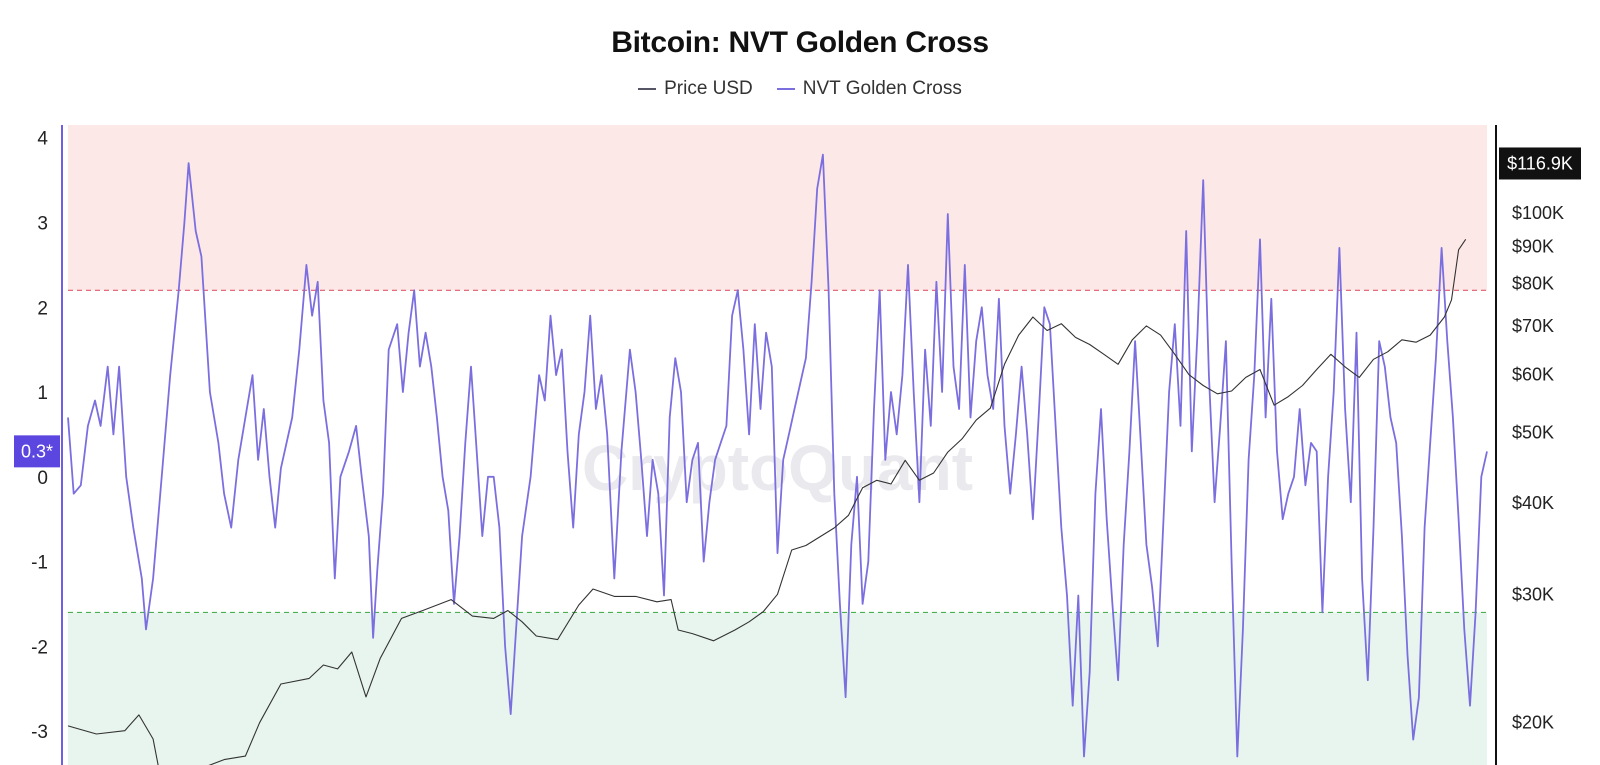 This screenshot has width=1600, height=765. What do you see at coordinates (1533, 284) in the screenshot?
I see `right-tick-label: $80K` at bounding box center [1533, 284].